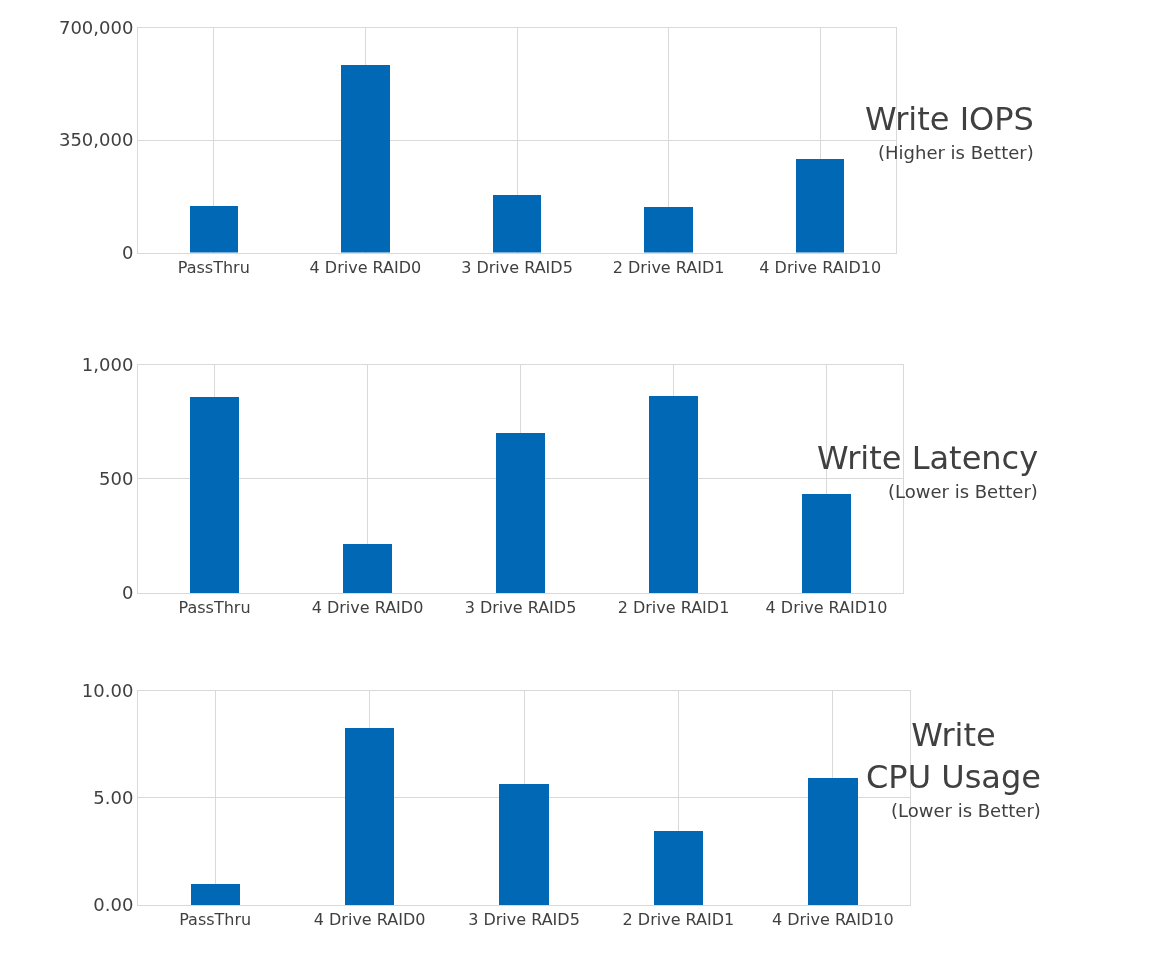 The image size is (1174, 954). I want to click on y-tick-label: 700,000, so click(96, 27).